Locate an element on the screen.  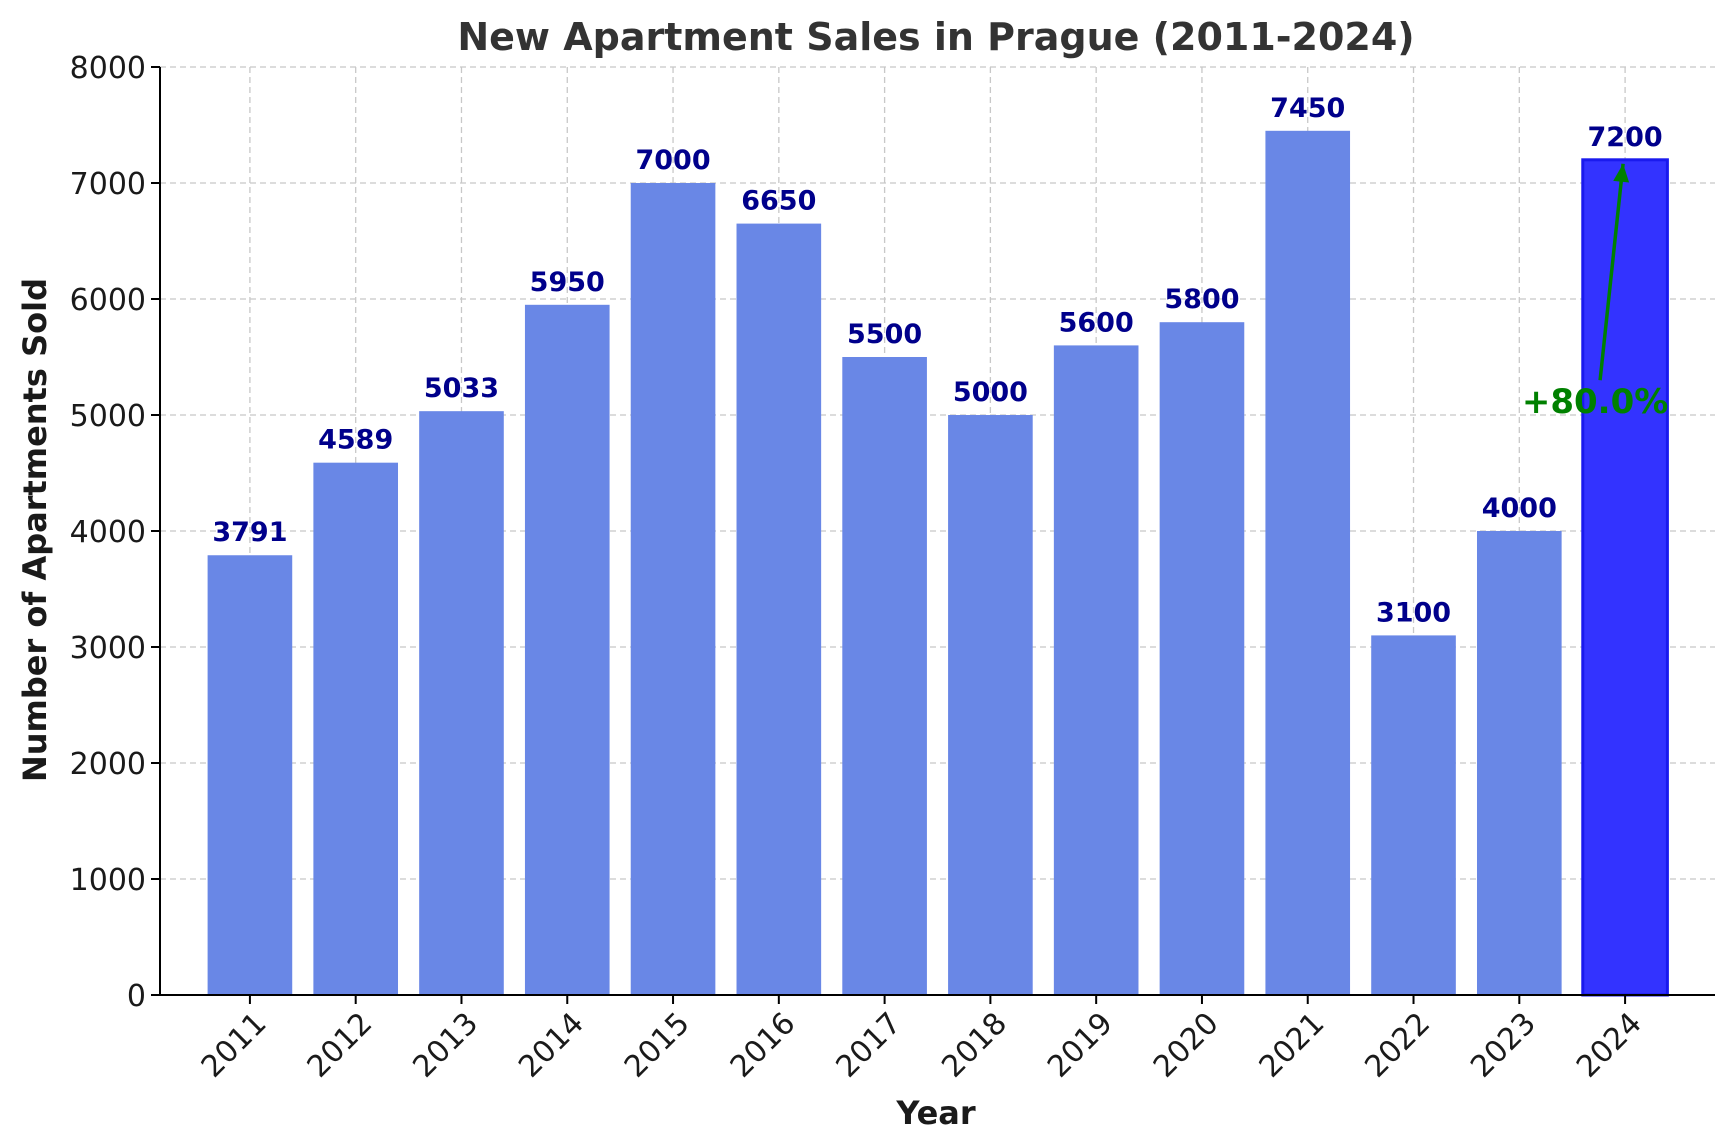
bar-2012 is located at coordinates (356, 728).